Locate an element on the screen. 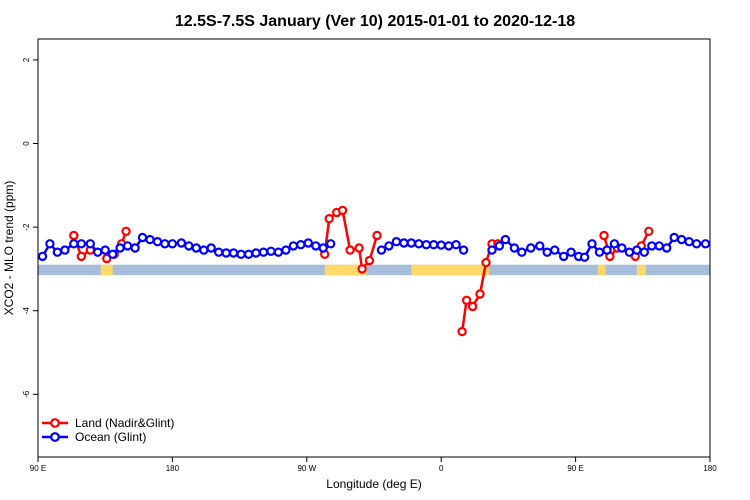 The height and width of the screenshot is (500, 750). legend-label: Land (Nadir&Glint) is located at coordinates (124, 423).